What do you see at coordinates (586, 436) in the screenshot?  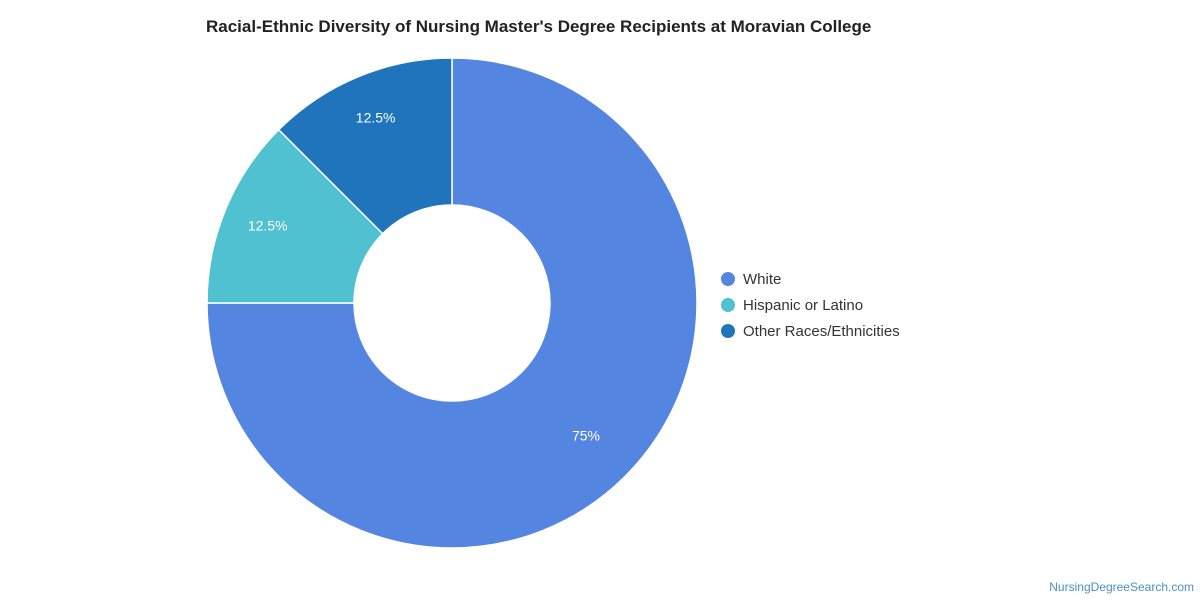 I see `data-label-white: 75%` at bounding box center [586, 436].